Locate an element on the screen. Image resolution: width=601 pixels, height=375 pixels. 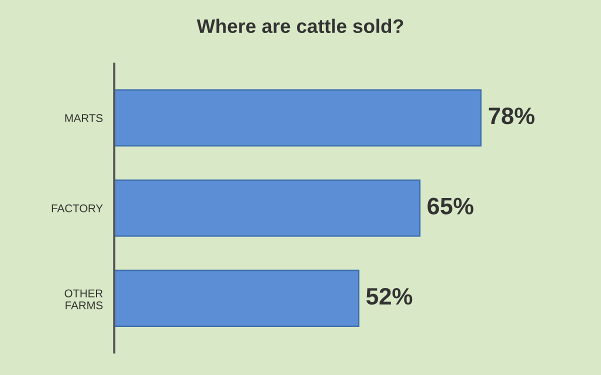
data-label: 52% is located at coordinates (389, 296).